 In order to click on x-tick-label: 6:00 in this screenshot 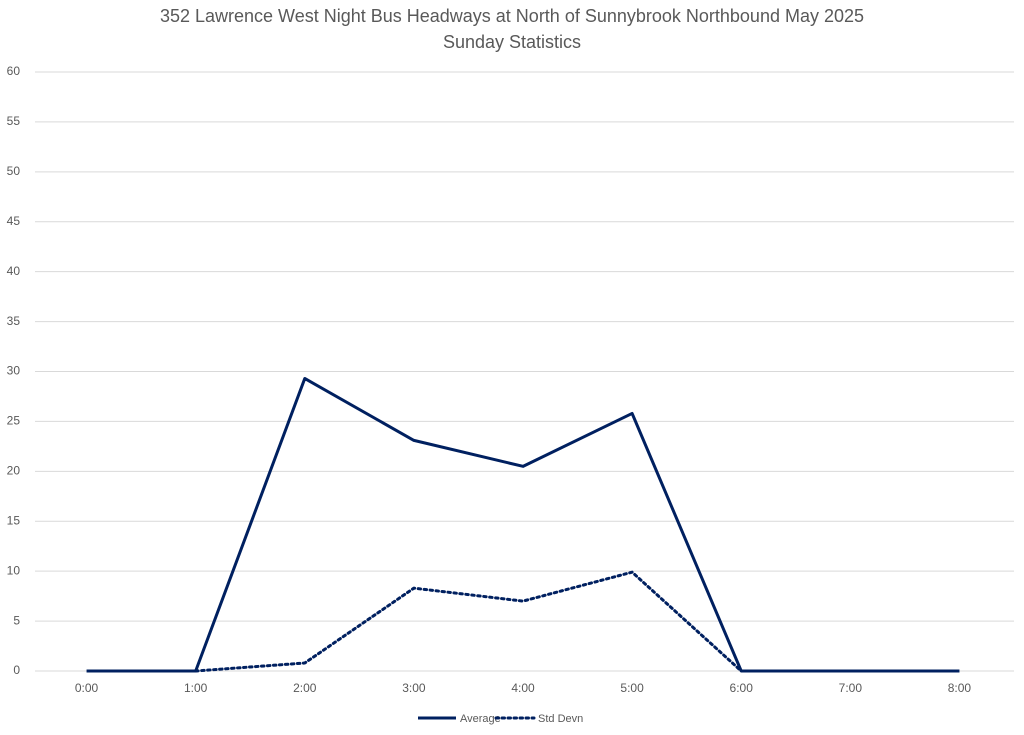, I will do `click(742, 688)`.